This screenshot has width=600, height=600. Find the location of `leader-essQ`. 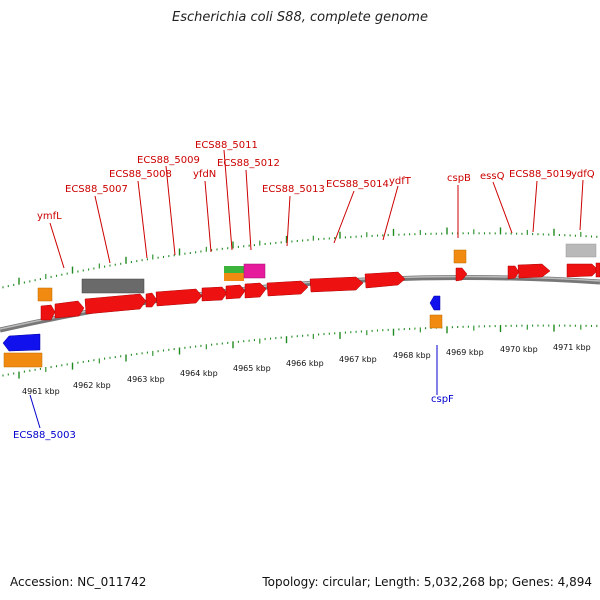

leader-essQ is located at coordinates (502, 207).